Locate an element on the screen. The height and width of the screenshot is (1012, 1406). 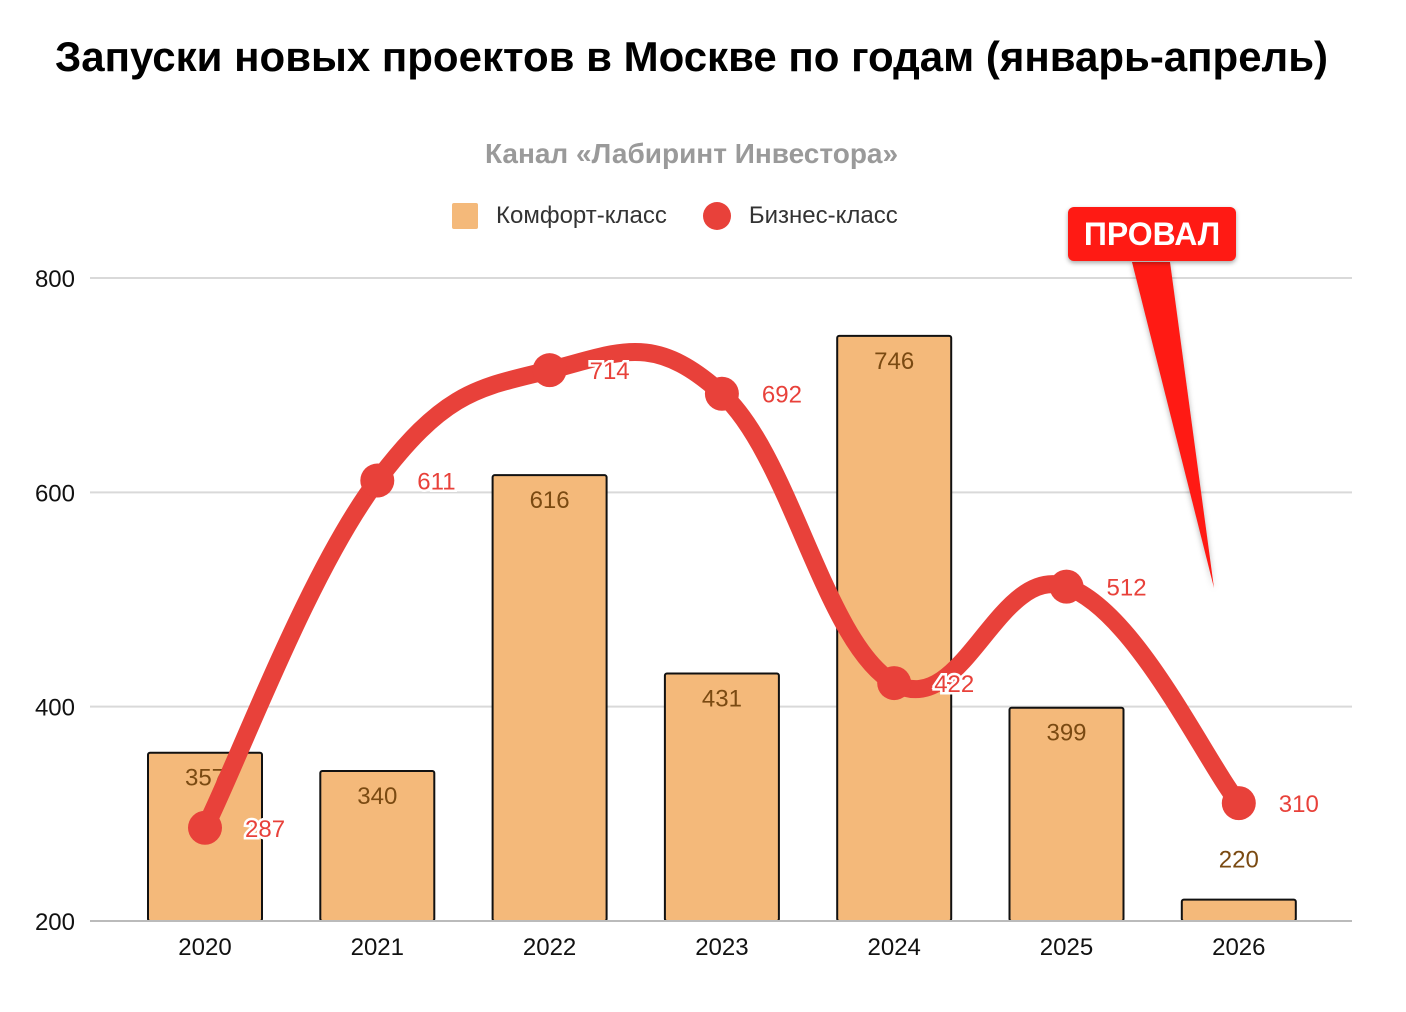
bar-value-label: 431 is located at coordinates (722, 698).